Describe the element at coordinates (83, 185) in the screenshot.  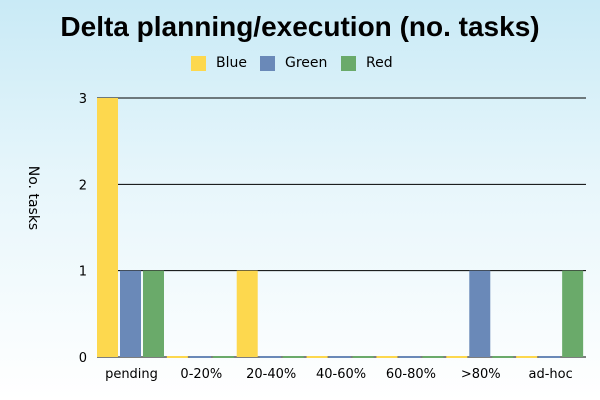
I see `y-tick-label: 2` at that location.